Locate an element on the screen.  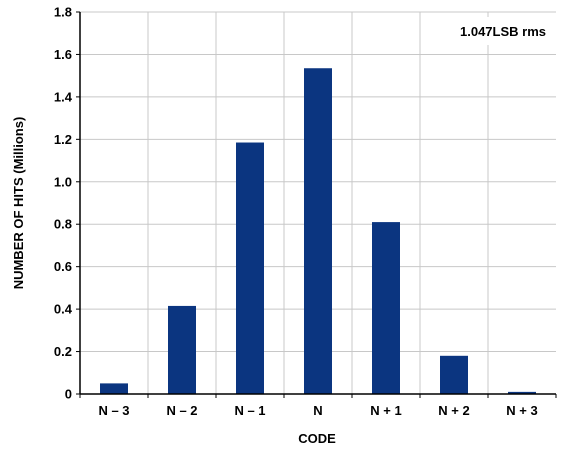
y-tick-label: 1.0 is located at coordinates (63, 181).